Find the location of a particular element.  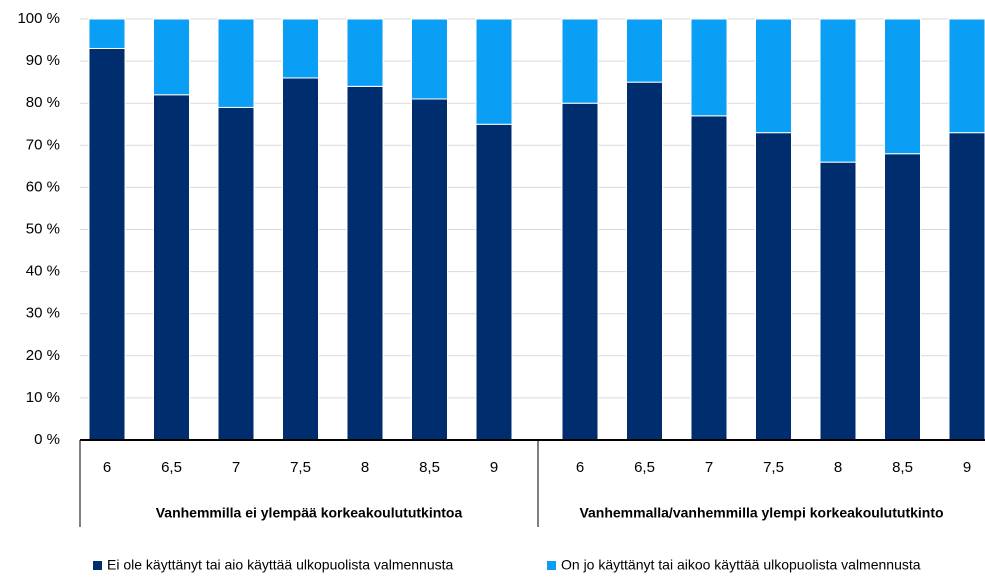

y-tick-label: 90 % is located at coordinates (43, 60).